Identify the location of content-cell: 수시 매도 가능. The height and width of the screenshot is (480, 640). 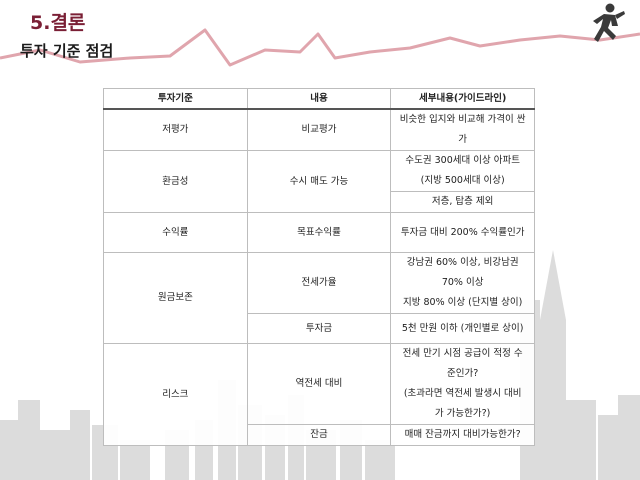
(319, 181).